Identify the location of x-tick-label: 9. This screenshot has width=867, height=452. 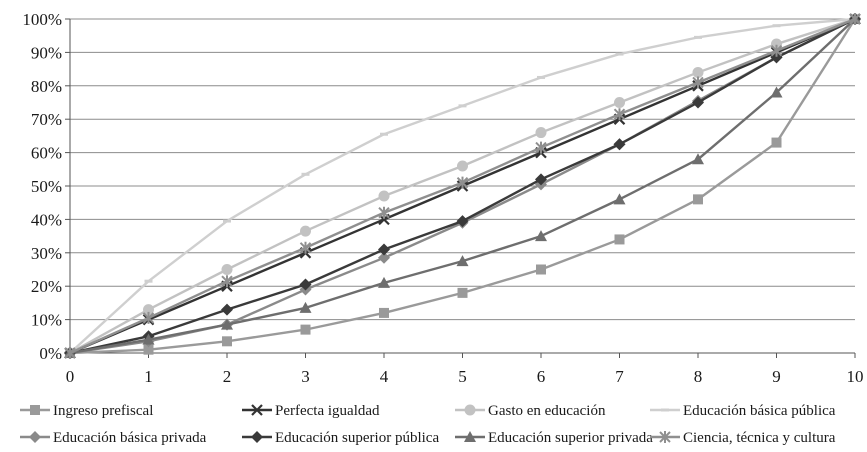
(776, 376).